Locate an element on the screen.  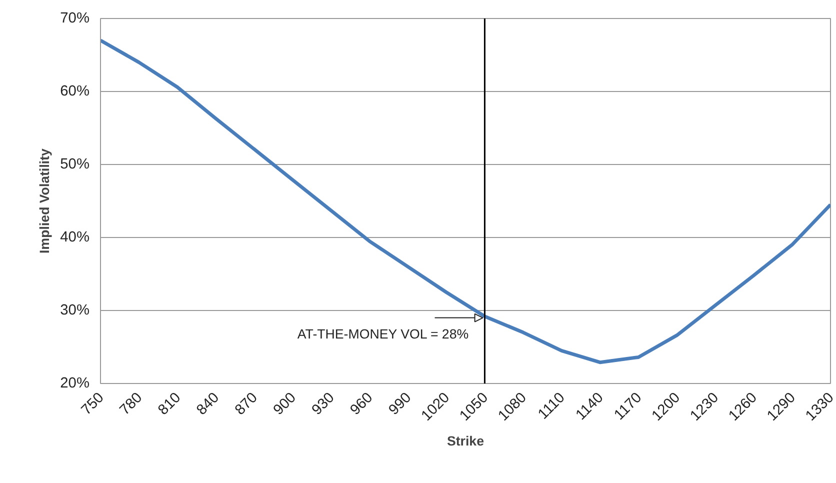
x-tick-label: 810 is located at coordinates (169, 404).